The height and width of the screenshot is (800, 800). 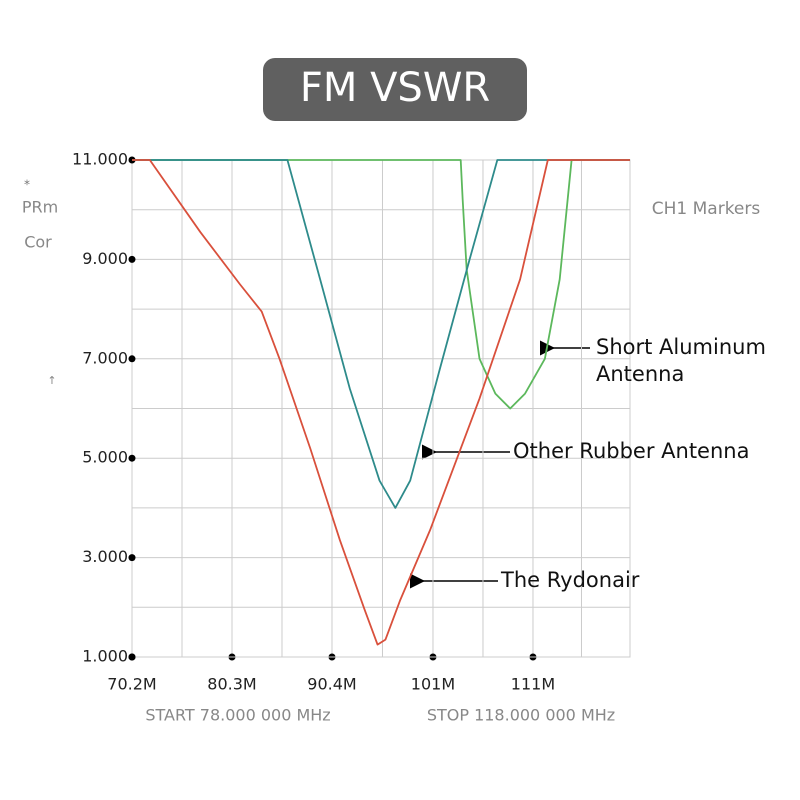 What do you see at coordinates (533, 684) in the screenshot?
I see `x-tick-label: 111M` at bounding box center [533, 684].